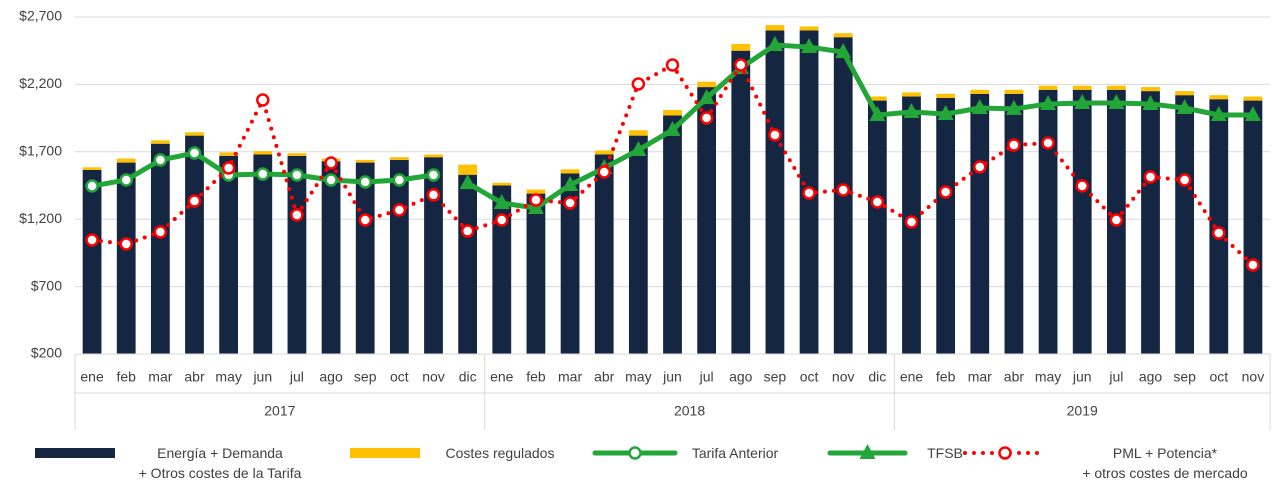  Describe the element at coordinates (279, 411) in the screenshot. I see `x-group-label: 2017` at that location.